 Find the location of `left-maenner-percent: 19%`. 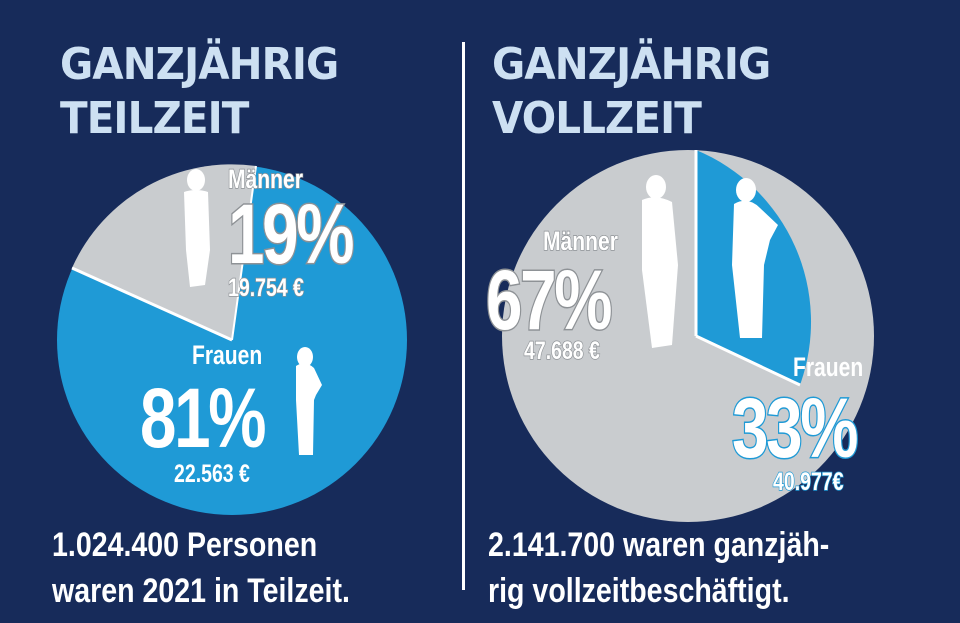

left-maenner-percent: 19% is located at coordinates (291, 234).